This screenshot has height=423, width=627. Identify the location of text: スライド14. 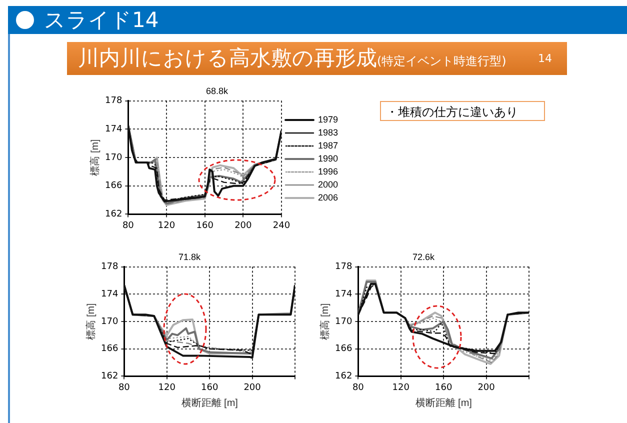
(101, 20).